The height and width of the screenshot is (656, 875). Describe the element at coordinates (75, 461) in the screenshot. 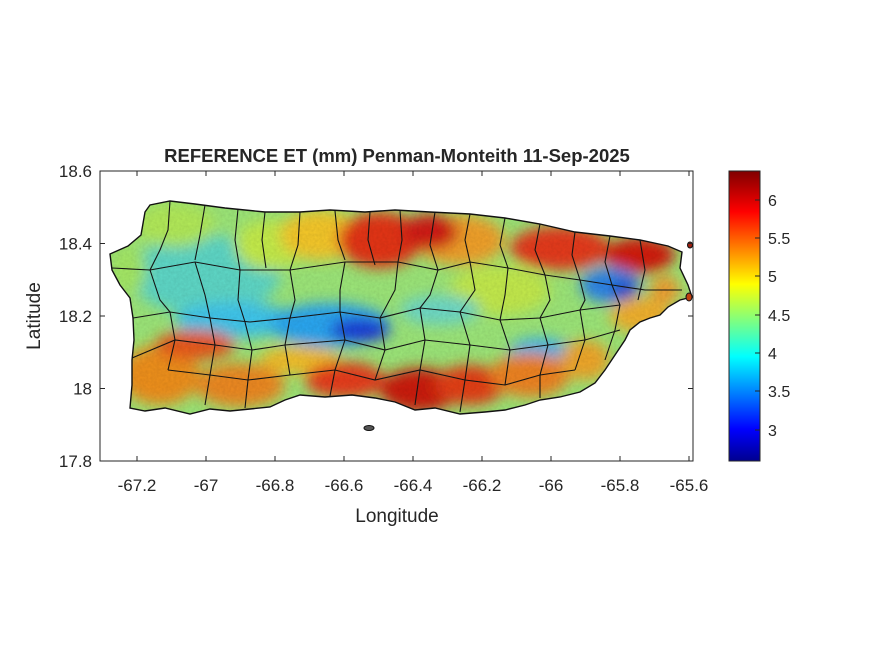

I see `y-tick-label: 17.8` at that location.